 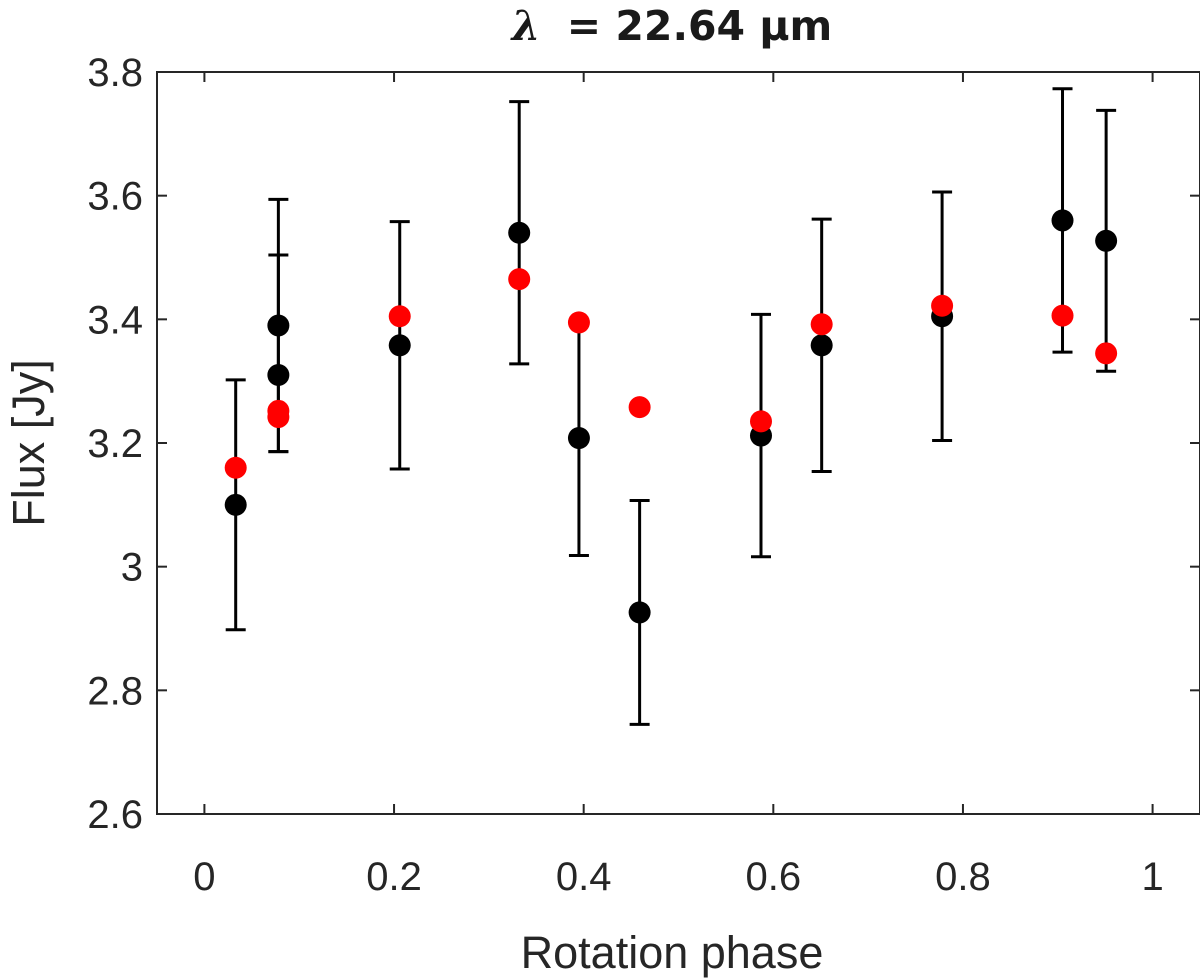 What do you see at coordinates (584, 877) in the screenshot?
I see `x-tick-label: 0.4` at bounding box center [584, 877].